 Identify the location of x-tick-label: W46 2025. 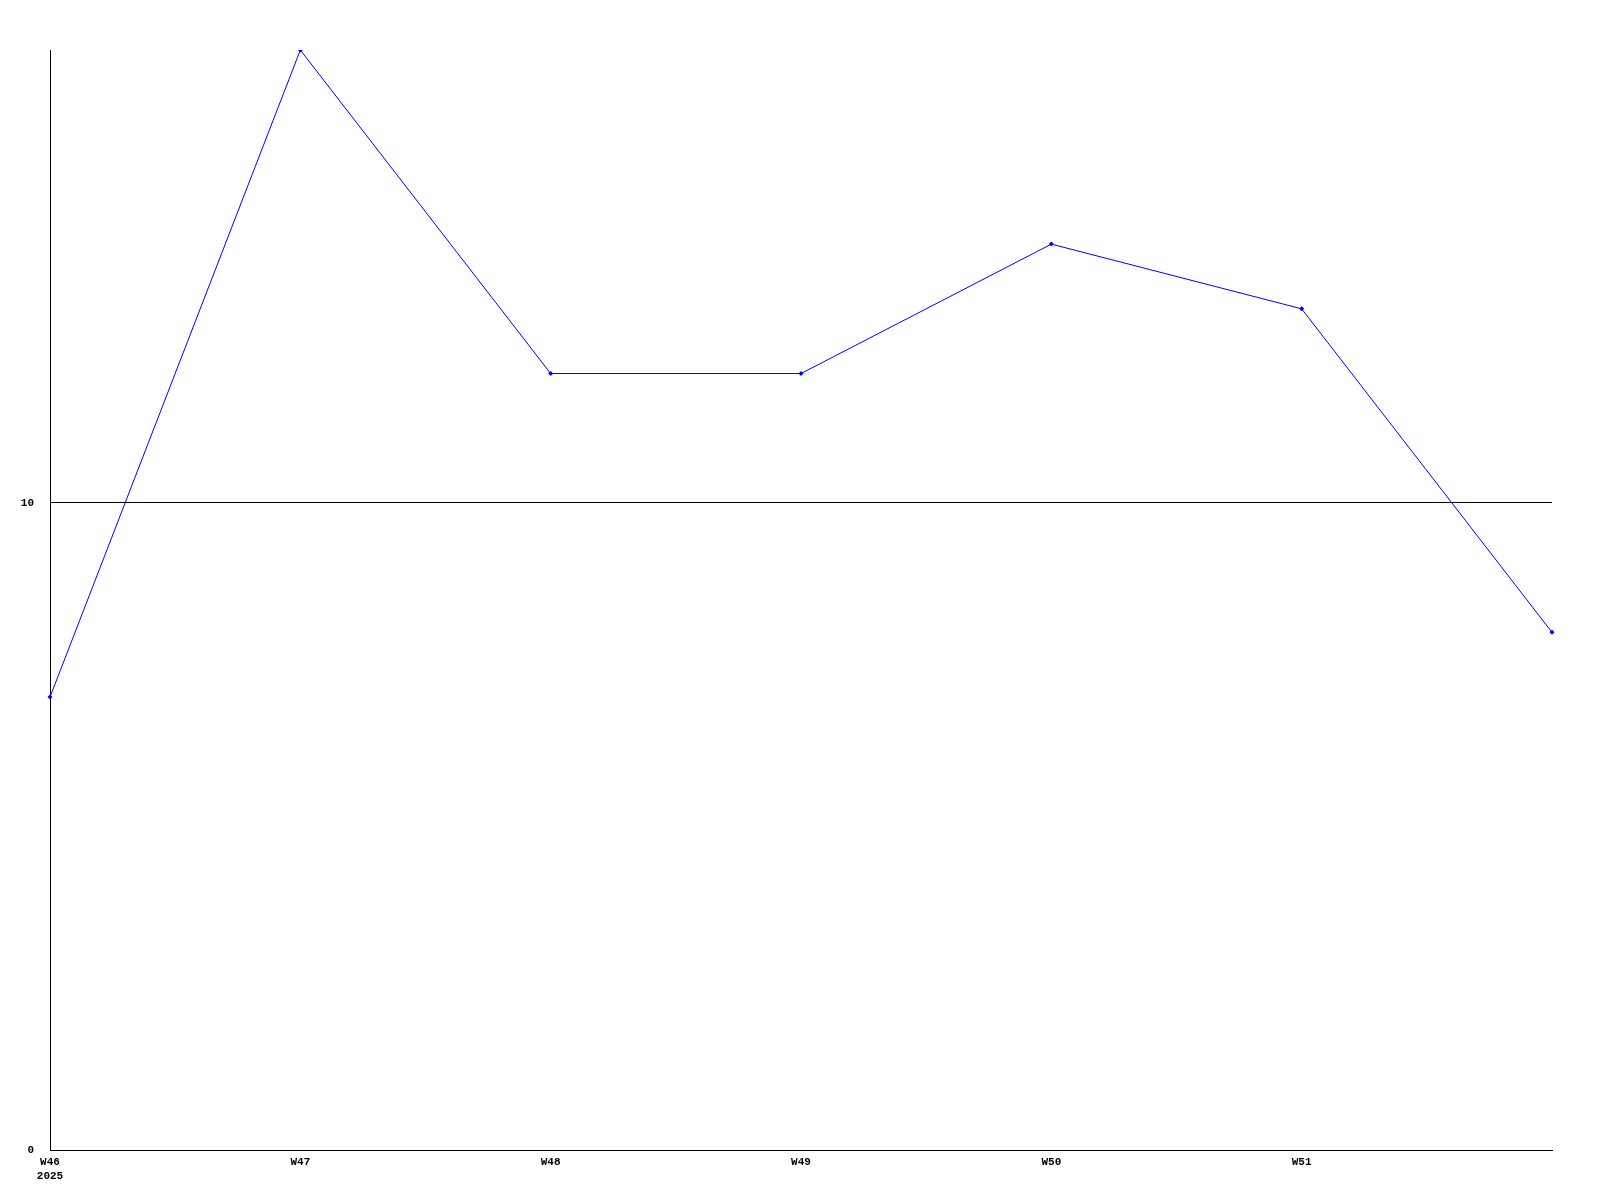
(50, 1169).